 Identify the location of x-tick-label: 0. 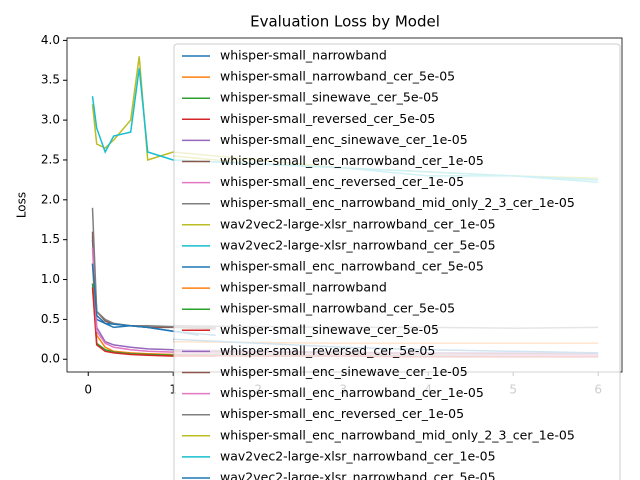
(88, 390).